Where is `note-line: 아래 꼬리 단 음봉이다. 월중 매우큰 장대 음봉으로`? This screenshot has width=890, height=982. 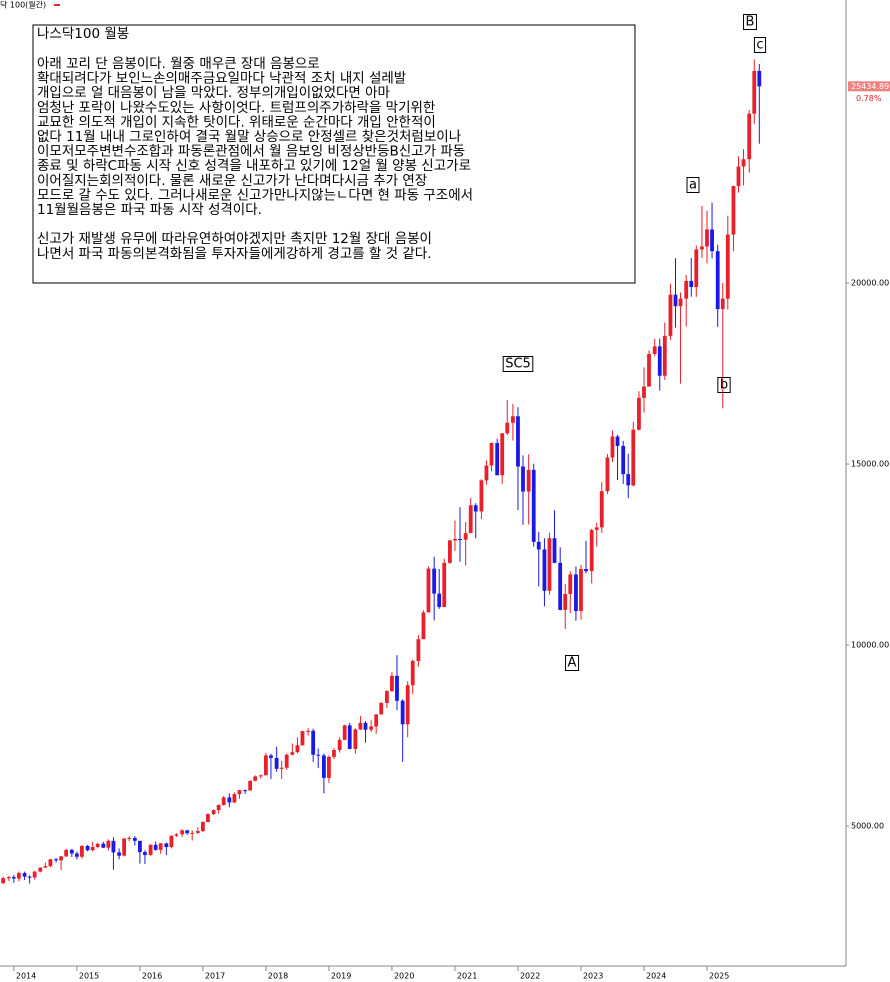
note-line: 아래 꼬리 단 음봉이다. 월중 매우큰 장대 음봉으로 is located at coordinates (178, 64).